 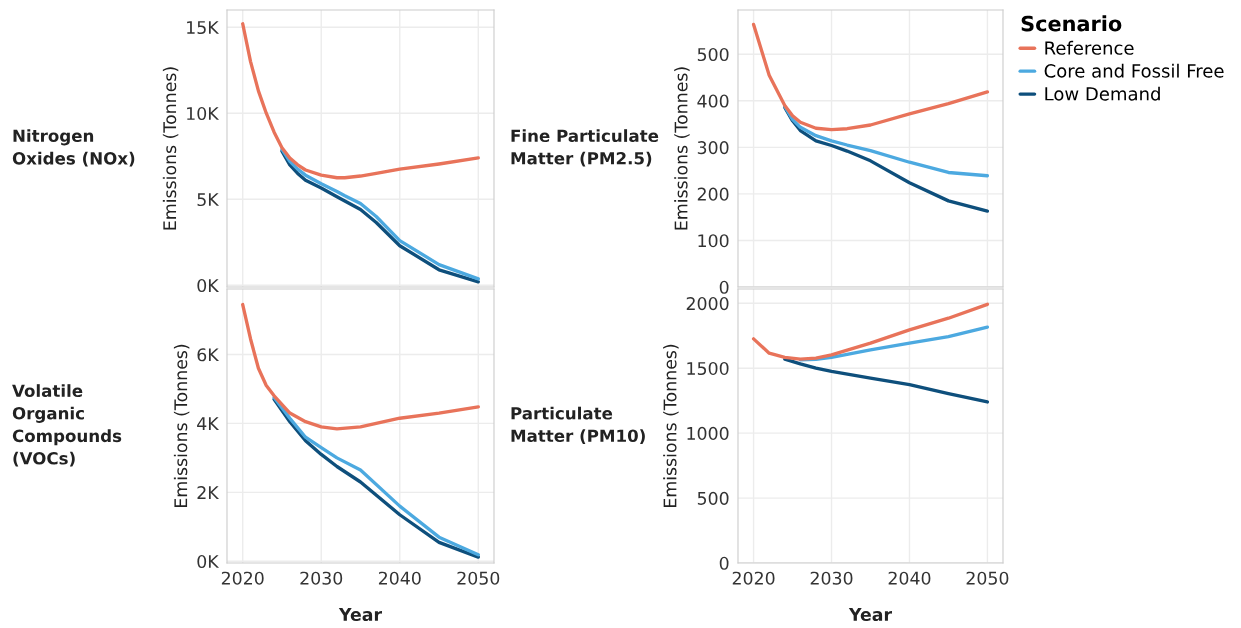 I want to click on y-tick-label: 2K, so click(x=208, y=492).